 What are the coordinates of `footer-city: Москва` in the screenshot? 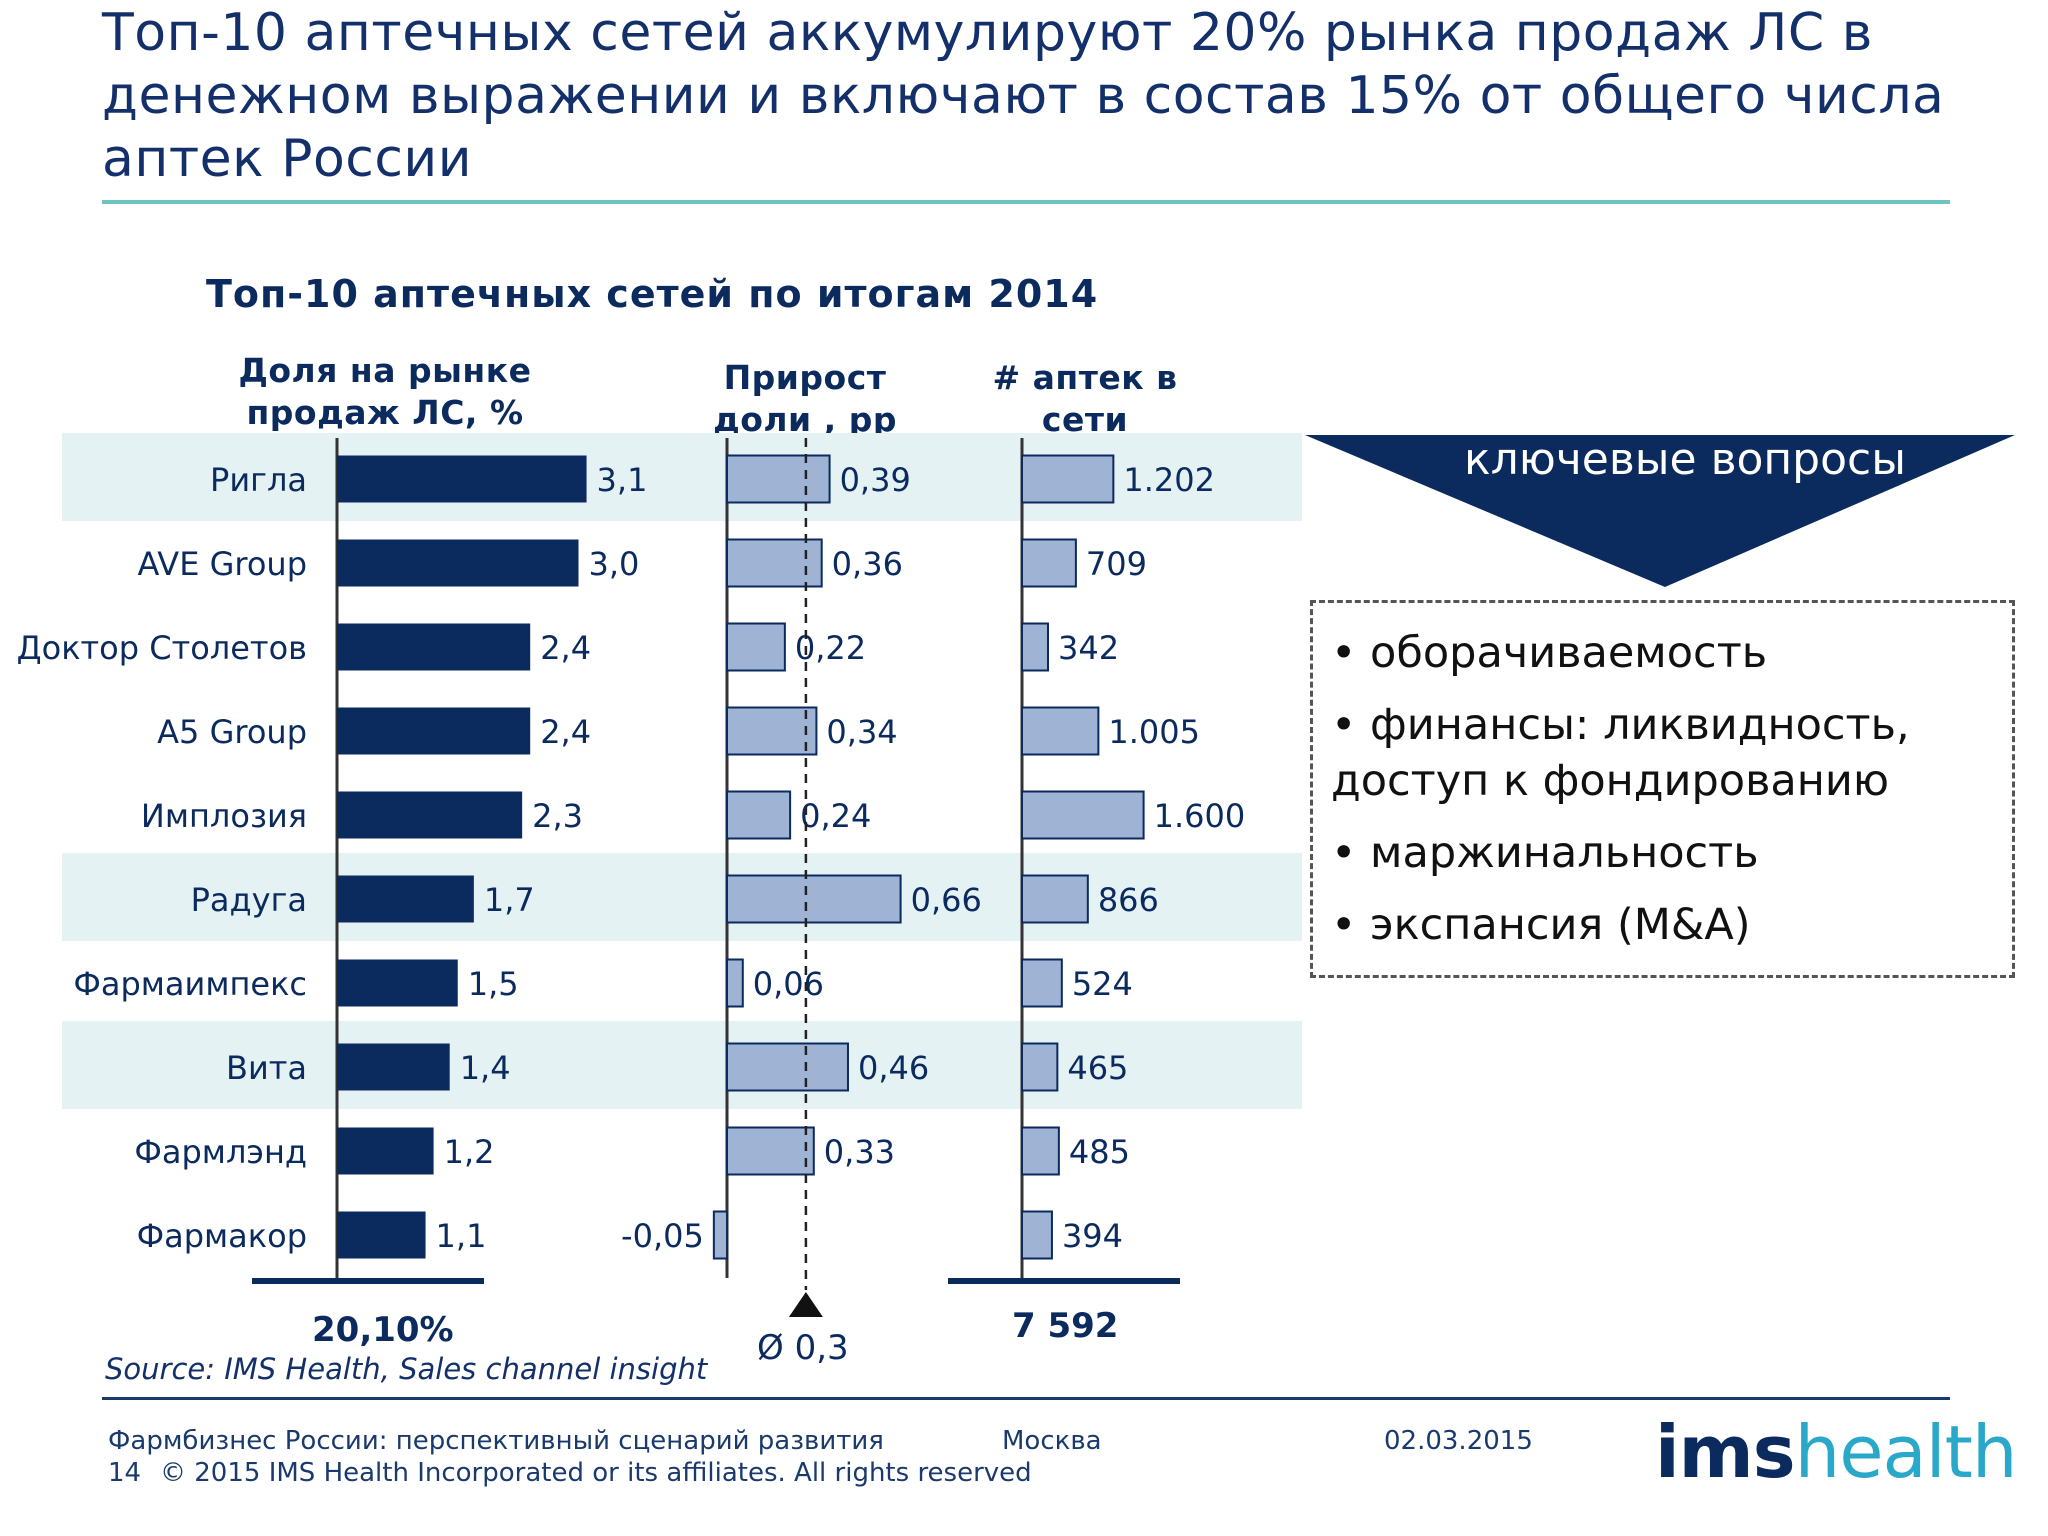 It's located at (1052, 1441).